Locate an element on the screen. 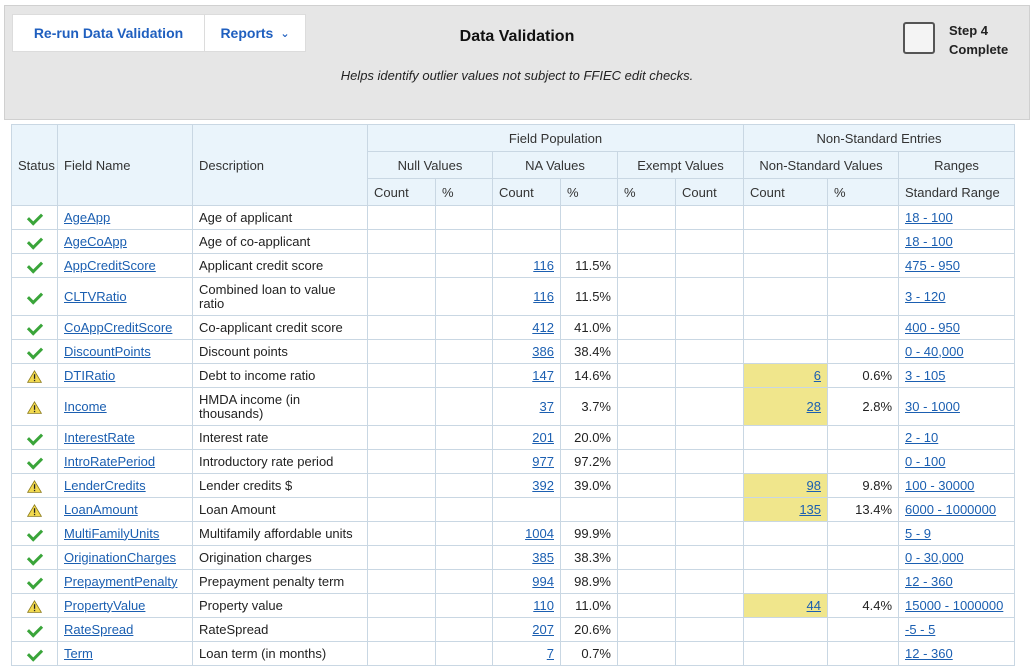  standard-range-link: 400 - 950 is located at coordinates (932, 327).